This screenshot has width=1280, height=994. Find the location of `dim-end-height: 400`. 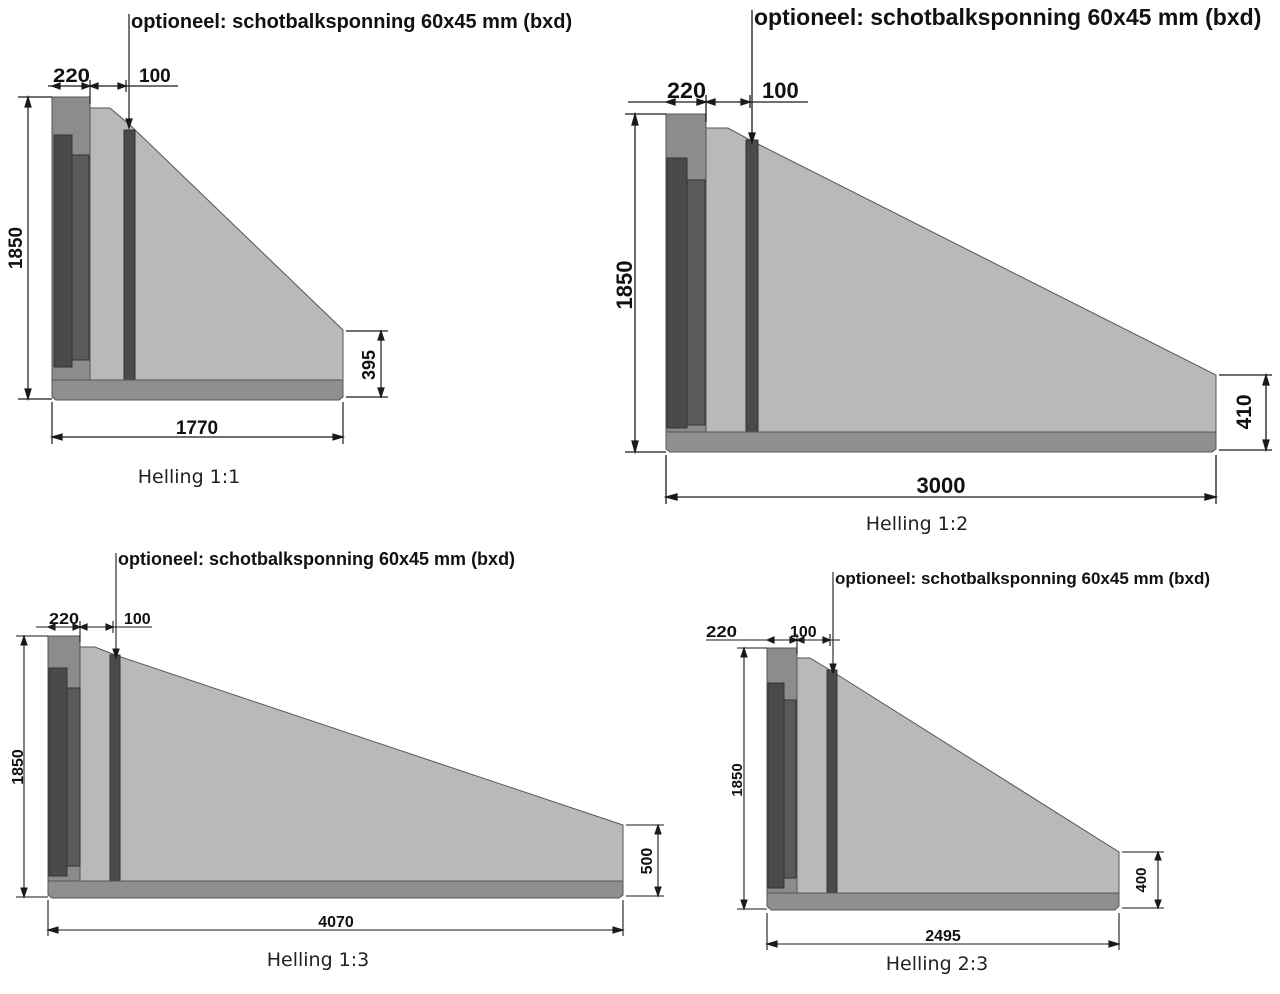

dim-end-height: 400 is located at coordinates (1141, 879).